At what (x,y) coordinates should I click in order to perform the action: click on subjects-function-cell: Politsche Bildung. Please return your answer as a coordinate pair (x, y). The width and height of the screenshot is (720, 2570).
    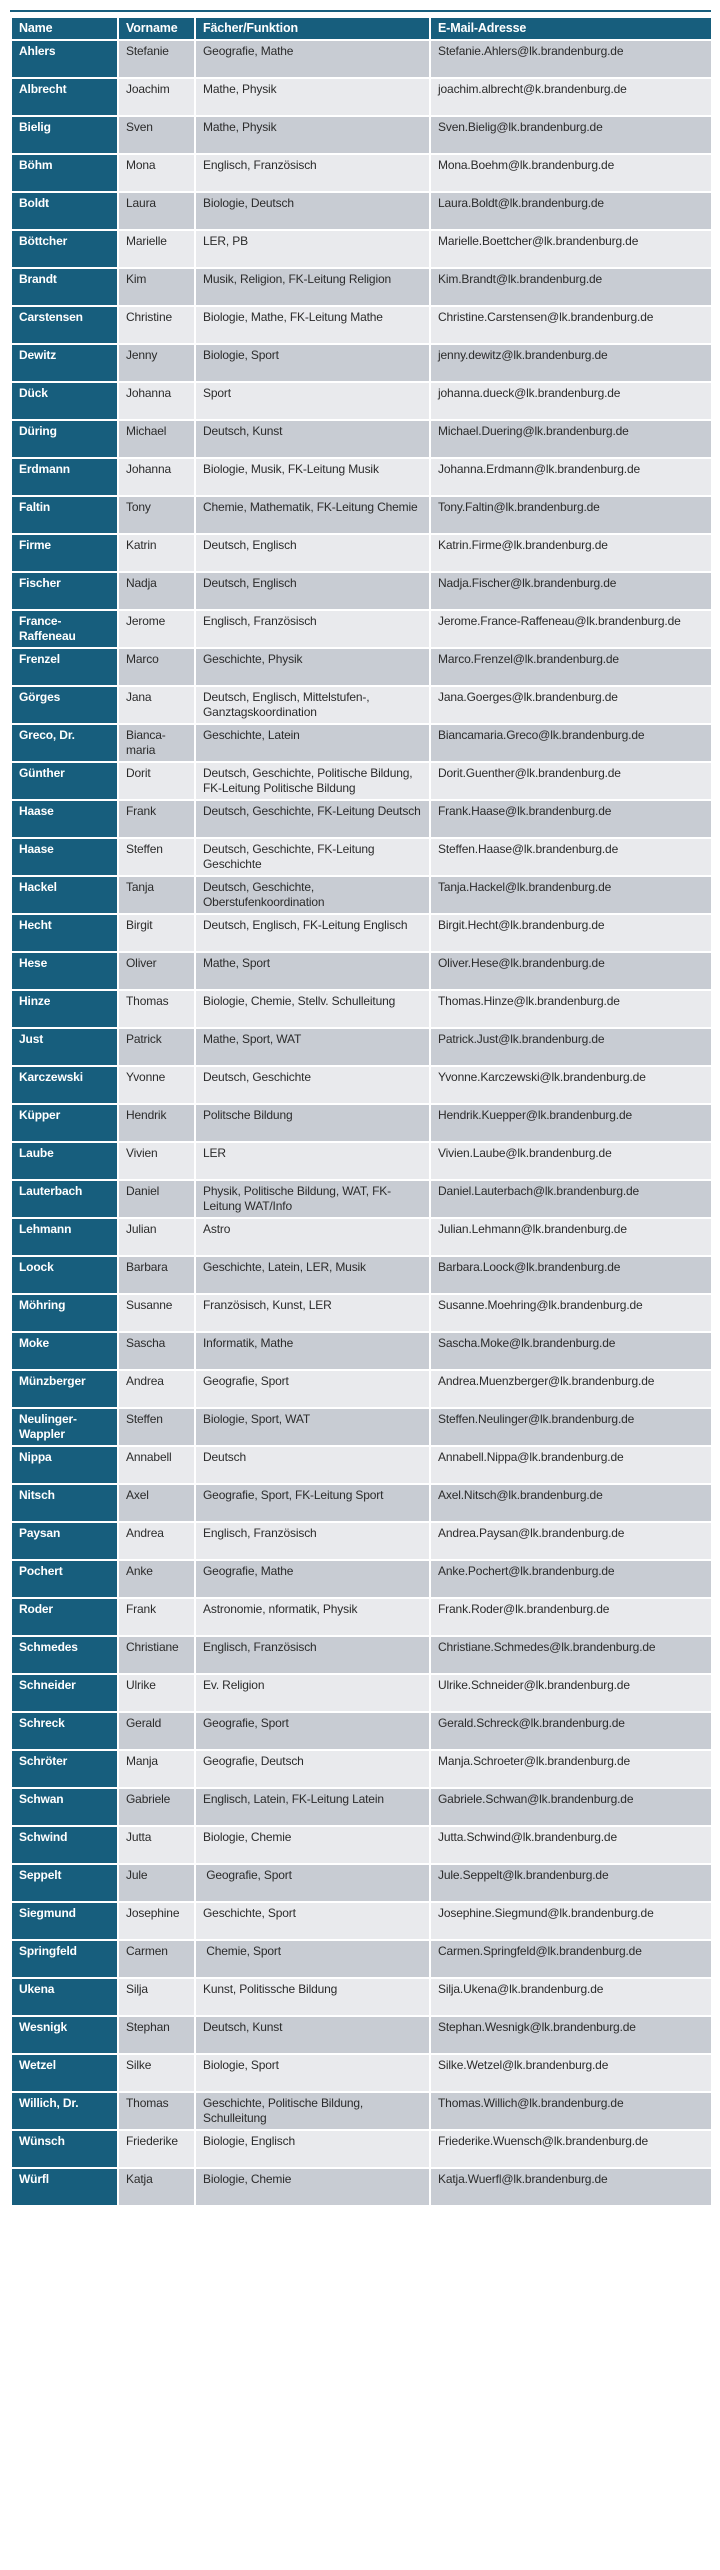
    Looking at the image, I should click on (312, 1123).